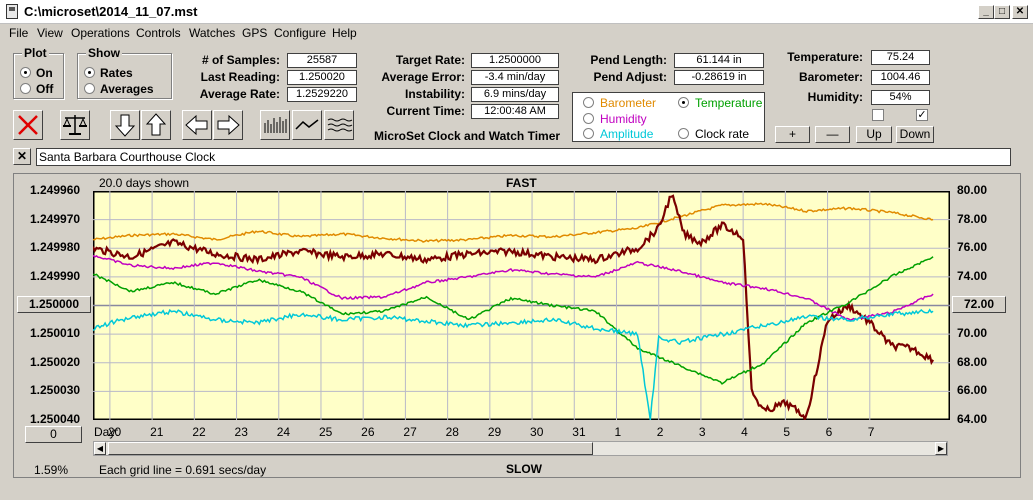 This screenshot has height=500, width=1033. I want to click on minus-button: —, so click(832, 134).